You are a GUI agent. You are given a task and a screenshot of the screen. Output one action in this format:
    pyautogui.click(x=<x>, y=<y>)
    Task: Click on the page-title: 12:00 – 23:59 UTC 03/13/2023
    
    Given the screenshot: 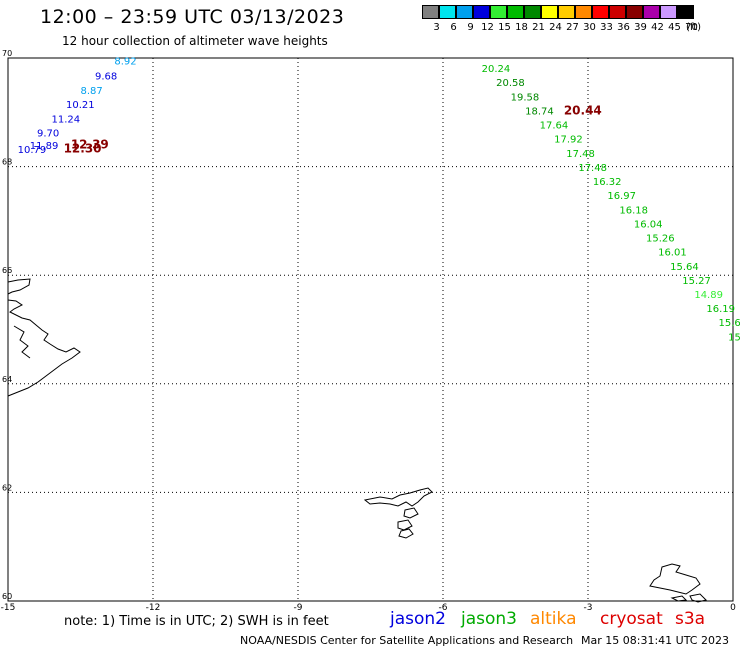 What is the action you would take?
    pyautogui.click(x=192, y=17)
    